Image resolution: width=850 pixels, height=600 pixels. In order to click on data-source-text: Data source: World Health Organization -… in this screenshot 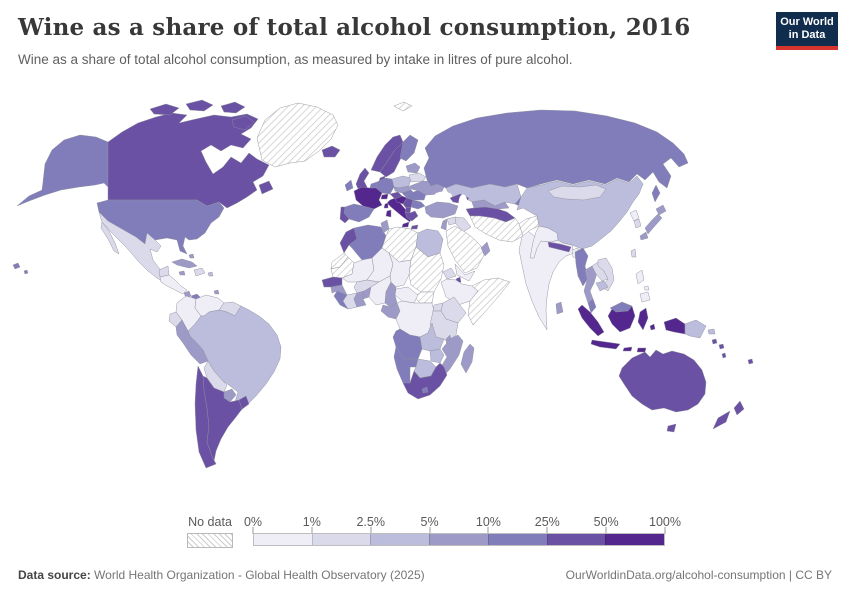, I will do `click(221, 575)`.